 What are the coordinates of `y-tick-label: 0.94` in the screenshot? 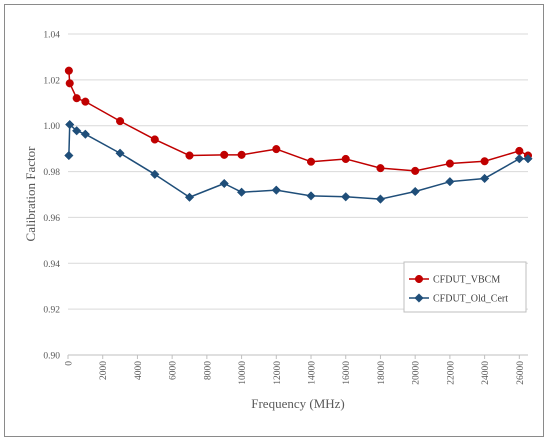 It's located at (51, 265).